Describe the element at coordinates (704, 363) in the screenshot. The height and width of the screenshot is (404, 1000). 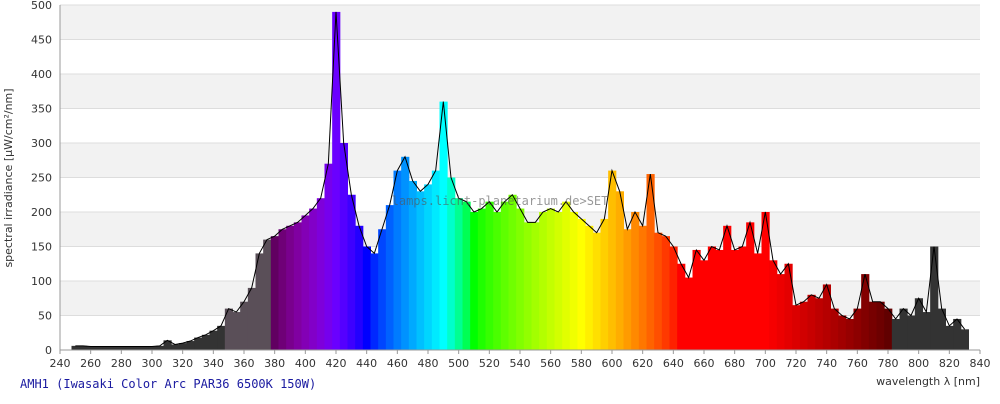
I see `x-tick-label: 660` at that location.